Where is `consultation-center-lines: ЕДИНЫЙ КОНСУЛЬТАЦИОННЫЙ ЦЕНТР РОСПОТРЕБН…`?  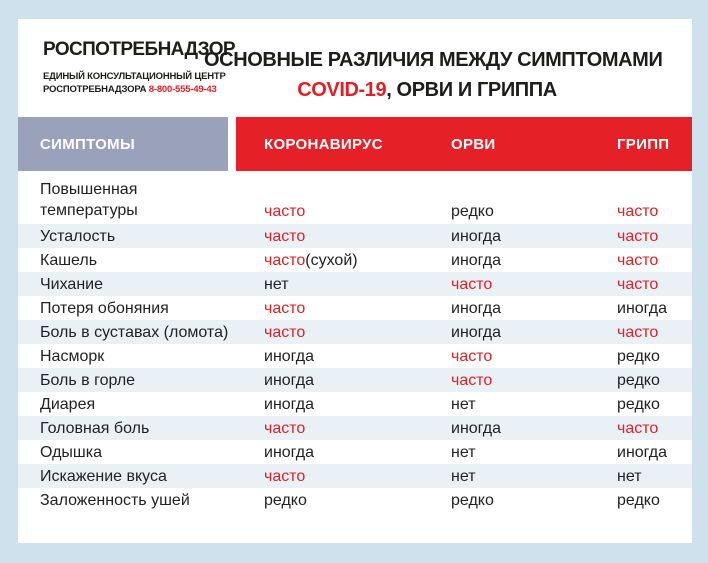
consultation-center-lines: ЕДИНЫЙ КОНСУЛЬТАЦИОННЫЙ ЦЕНТР РОСПОТРЕБН… is located at coordinates (148, 83).